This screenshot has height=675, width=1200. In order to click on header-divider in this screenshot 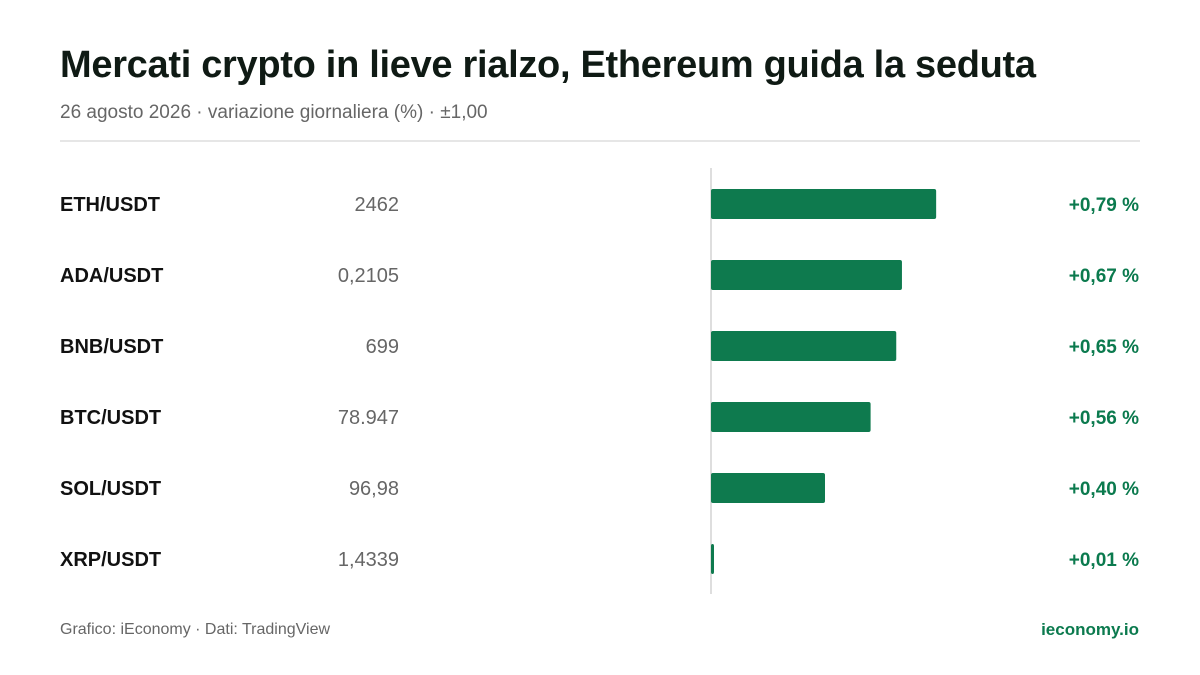, I will do `click(600, 141)`.